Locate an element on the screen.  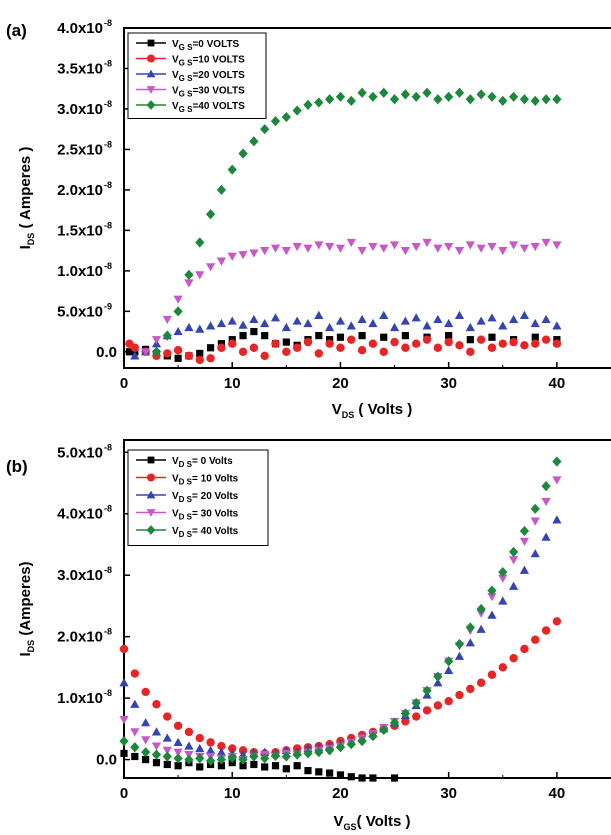
y-tick-label: 1.5x10 is located at coordinates (80, 230).